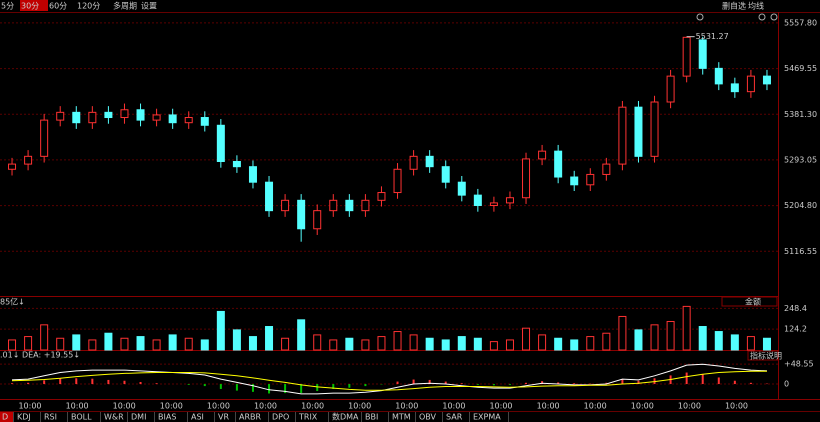  I want to click on tab: MTM, so click(401, 417).